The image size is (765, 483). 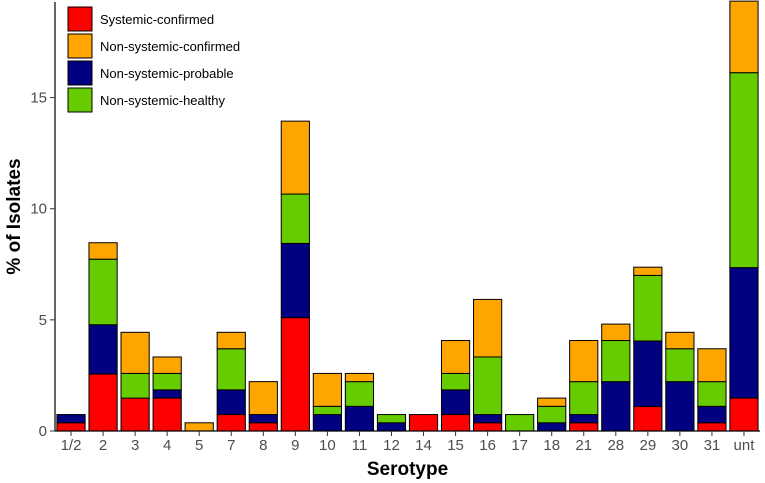 I want to click on bar-10-non-systemic-probable, so click(x=327, y=423).